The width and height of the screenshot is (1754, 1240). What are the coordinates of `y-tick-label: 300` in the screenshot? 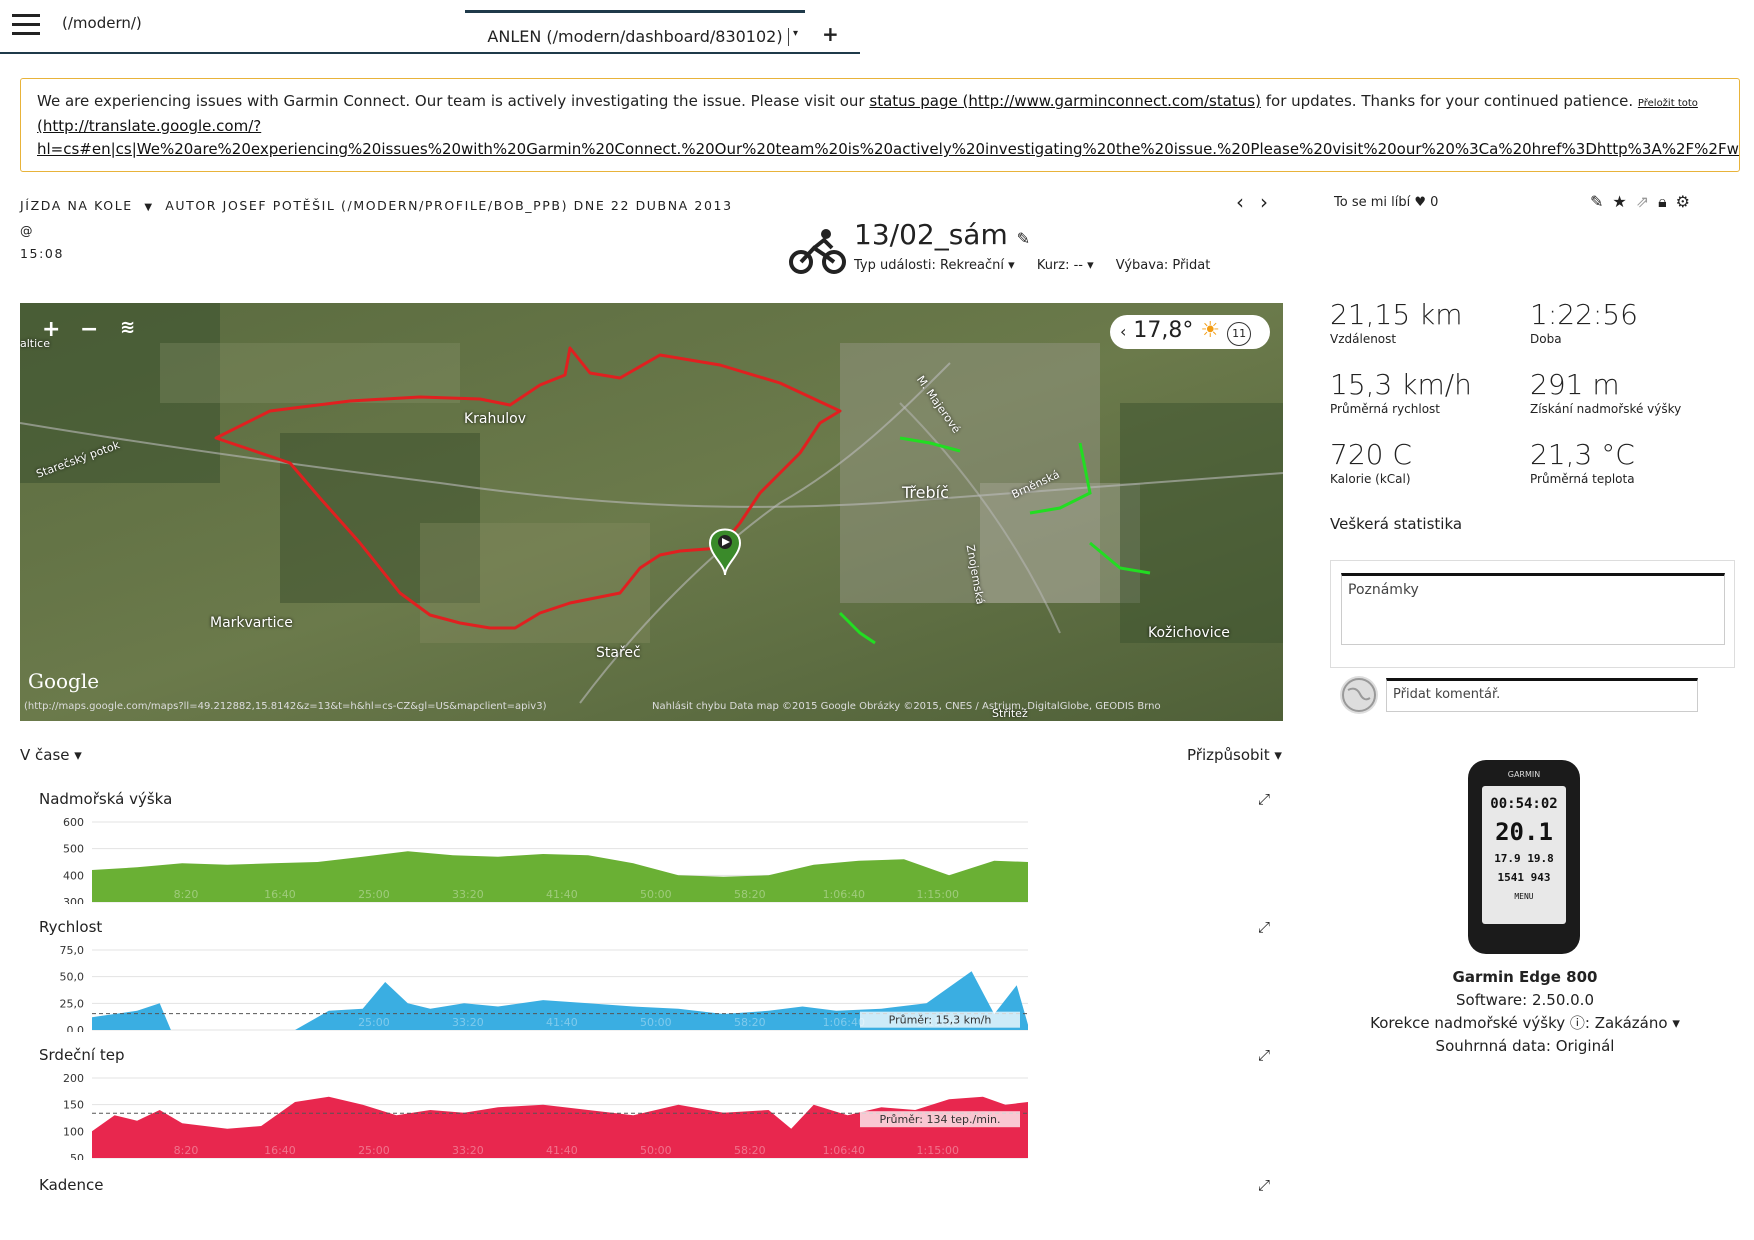 It's located at (73, 900).